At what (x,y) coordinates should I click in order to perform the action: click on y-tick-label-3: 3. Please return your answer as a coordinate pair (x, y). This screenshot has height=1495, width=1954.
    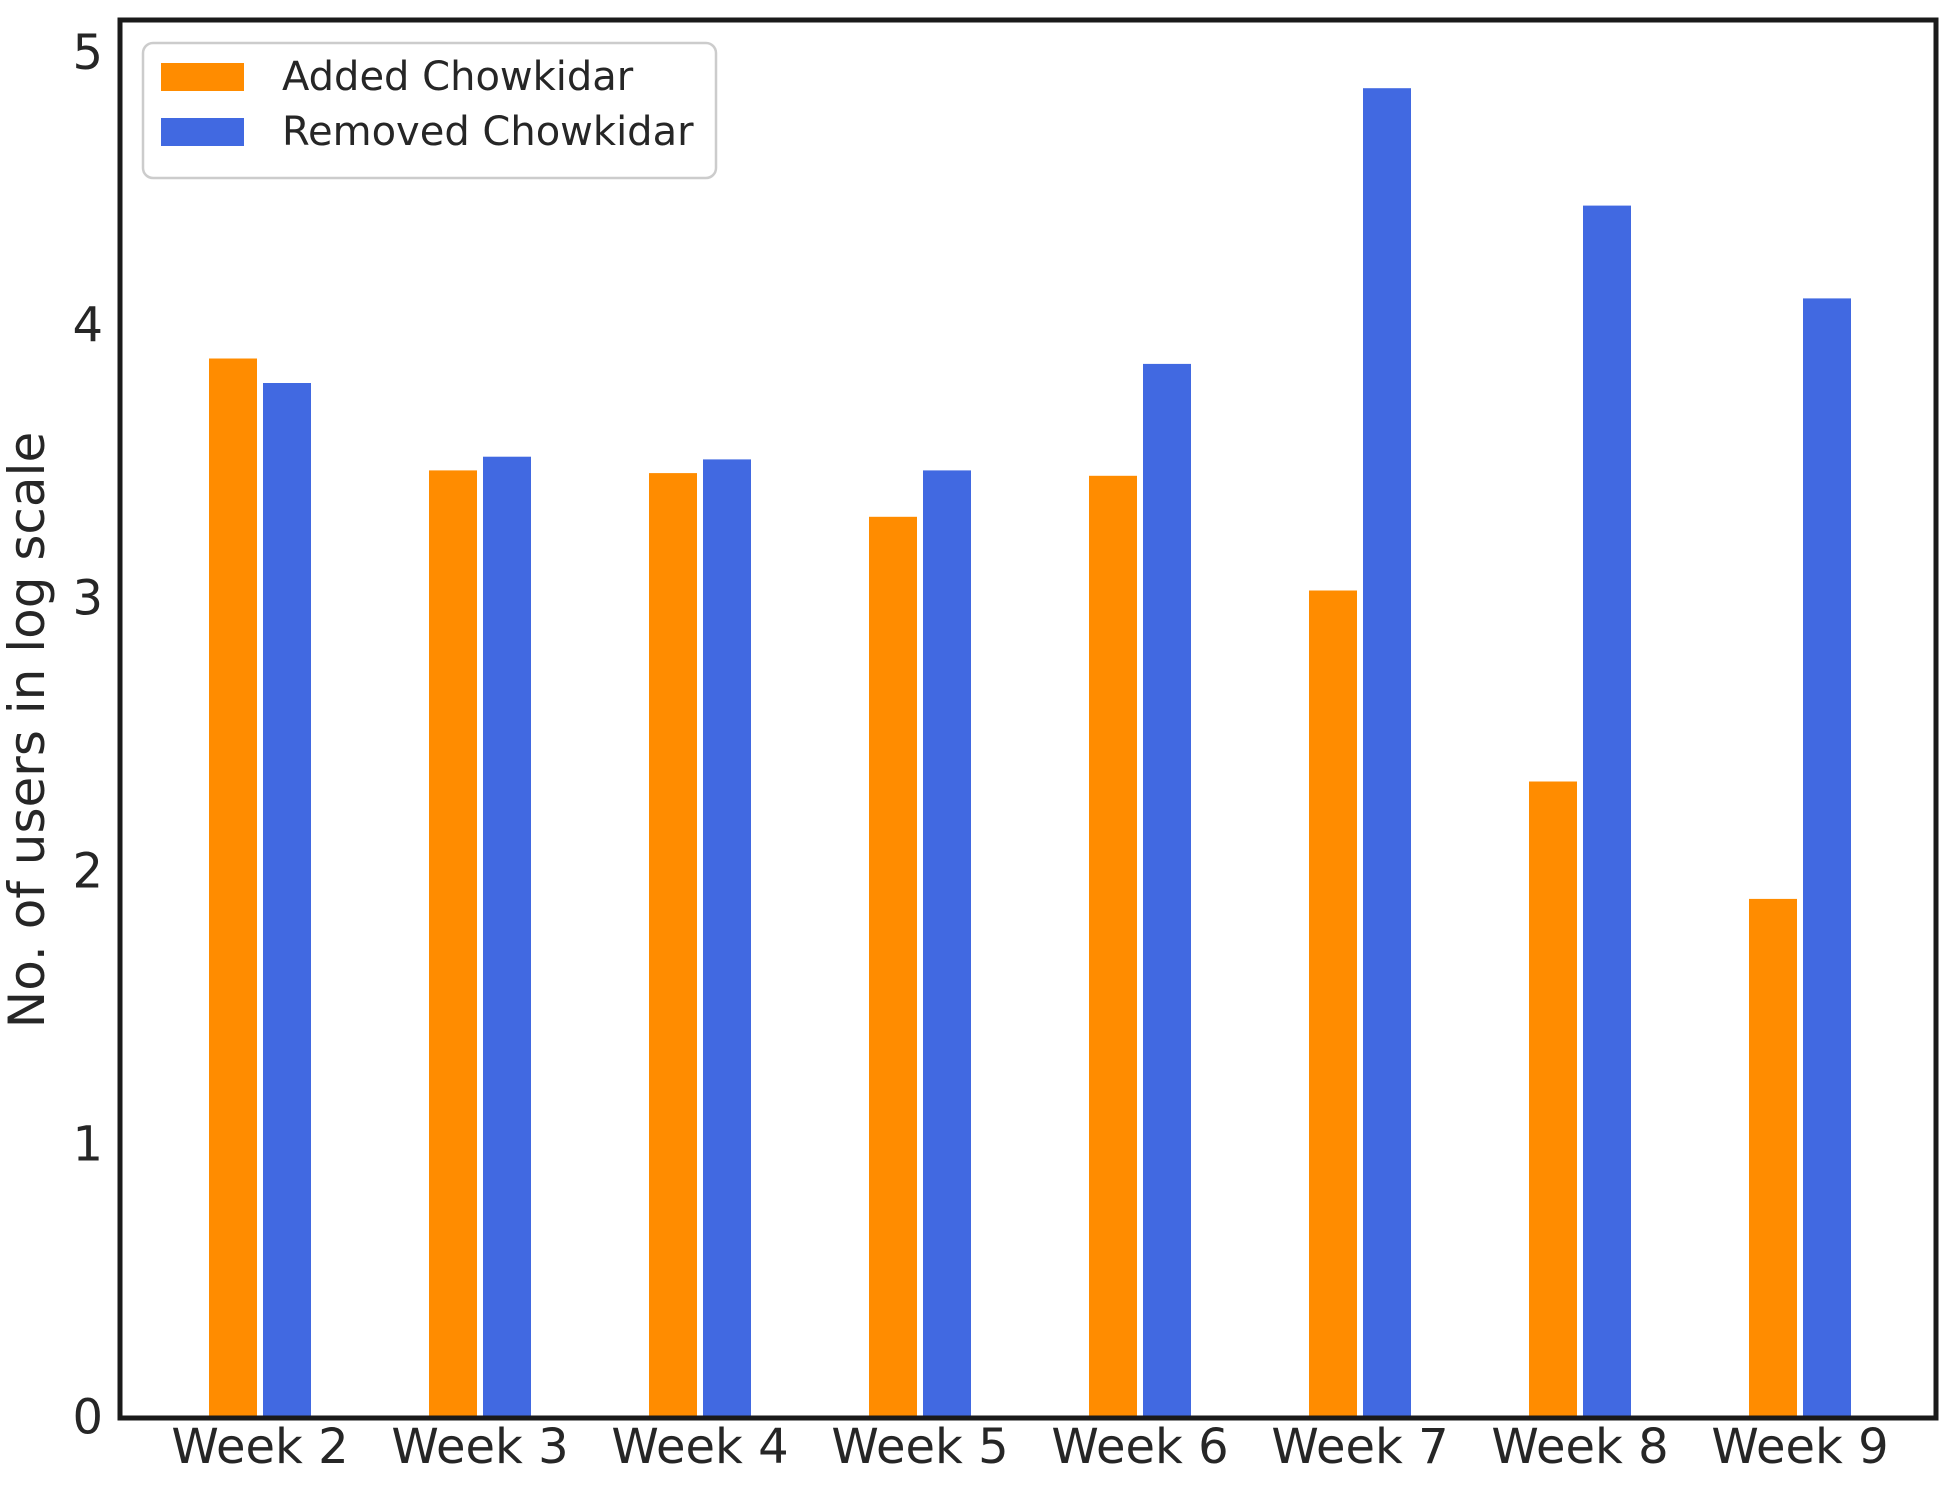
    Looking at the image, I should click on (87, 599).